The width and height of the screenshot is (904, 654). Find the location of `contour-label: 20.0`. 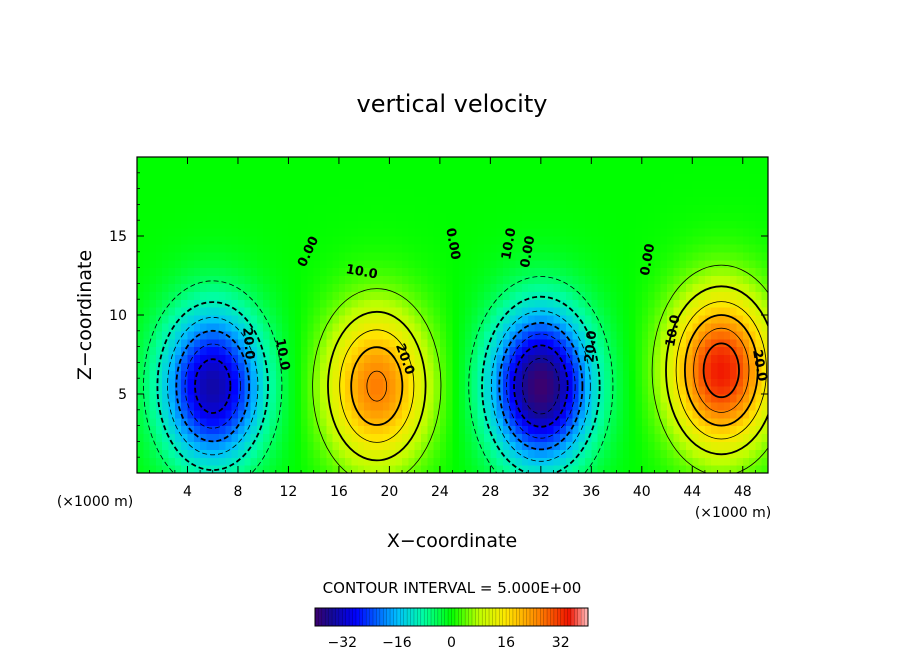

contour-label: 20.0 is located at coordinates (591, 346).